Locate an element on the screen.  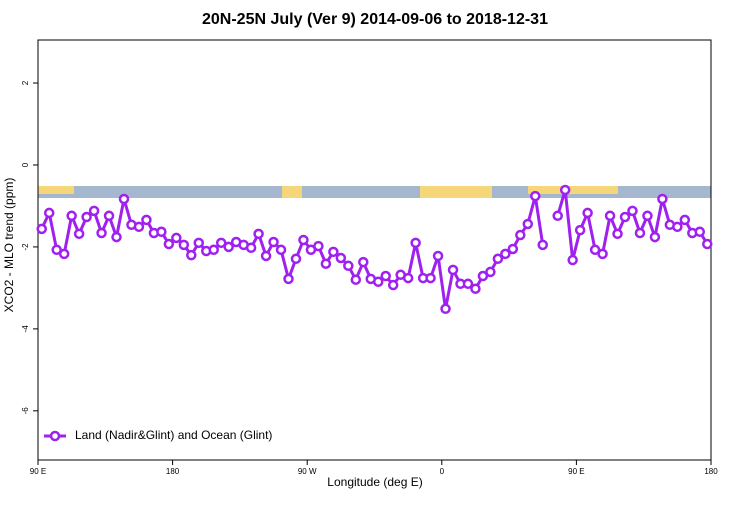
y-tick-label: 2 is located at coordinates (25, 82).